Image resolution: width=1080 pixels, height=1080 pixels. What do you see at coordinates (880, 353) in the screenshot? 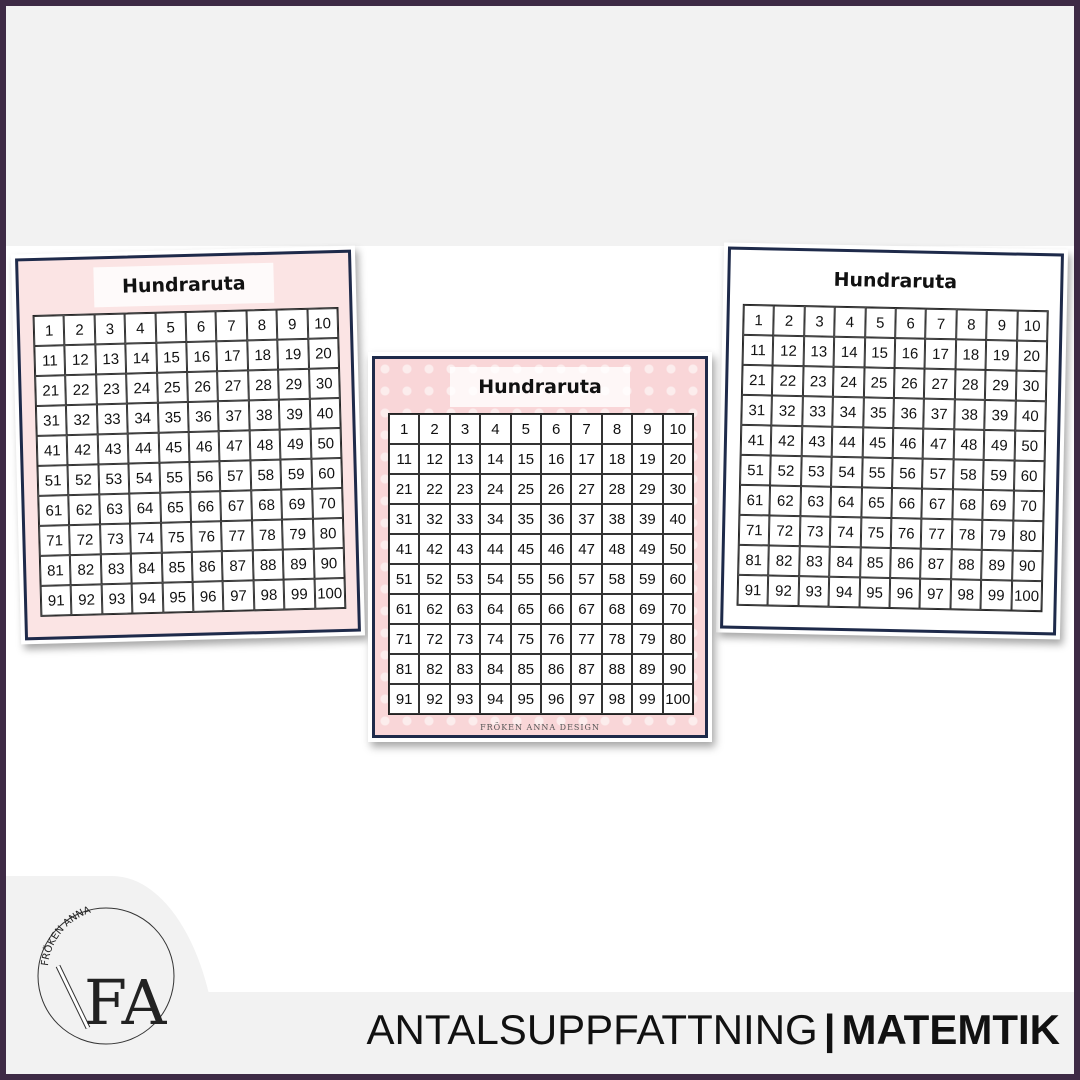
I see `grid-cell: 15` at bounding box center [880, 353].